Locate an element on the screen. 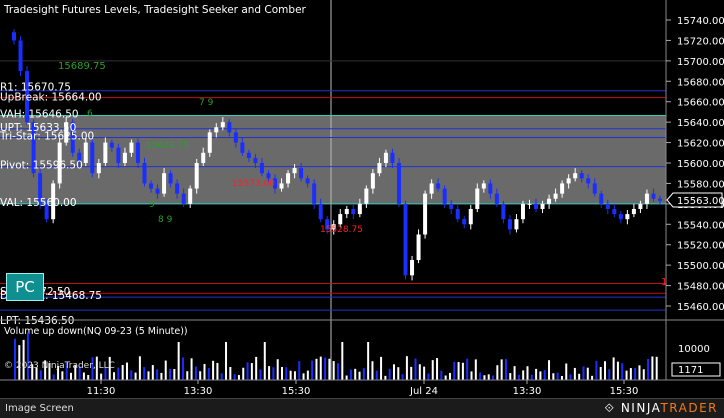  price-tick-label: 15460.00 is located at coordinates (700, 307).